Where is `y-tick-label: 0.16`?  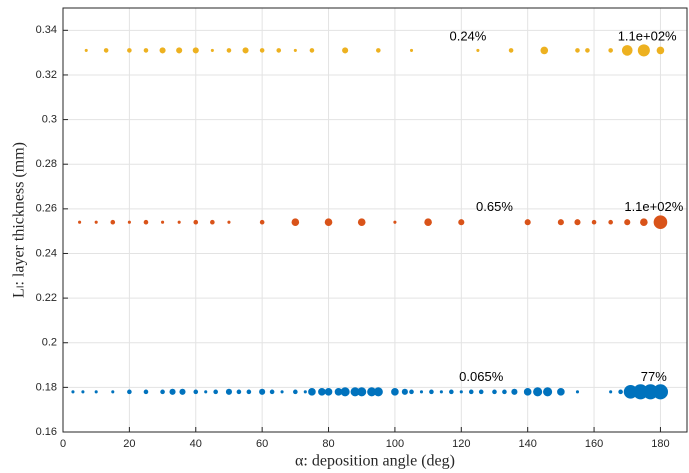
y-tick-label: 0.16 is located at coordinates (46, 432).